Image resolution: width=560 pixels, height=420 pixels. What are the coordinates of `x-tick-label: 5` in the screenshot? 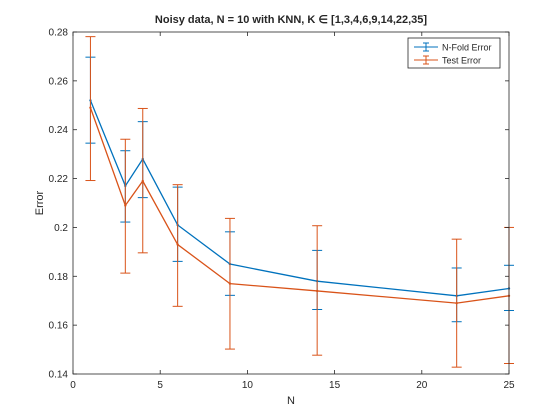 It's located at (160, 385).